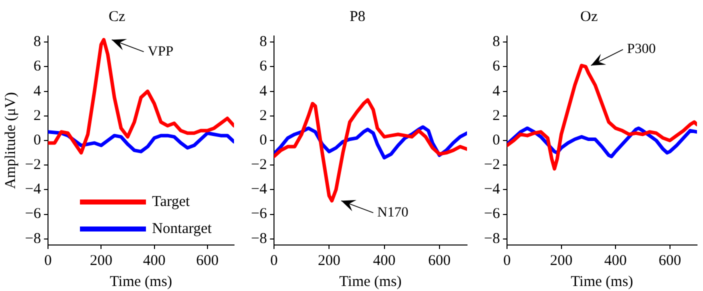  I want to click on y-axis-title: Amplitude (μV), so click(10, 140).